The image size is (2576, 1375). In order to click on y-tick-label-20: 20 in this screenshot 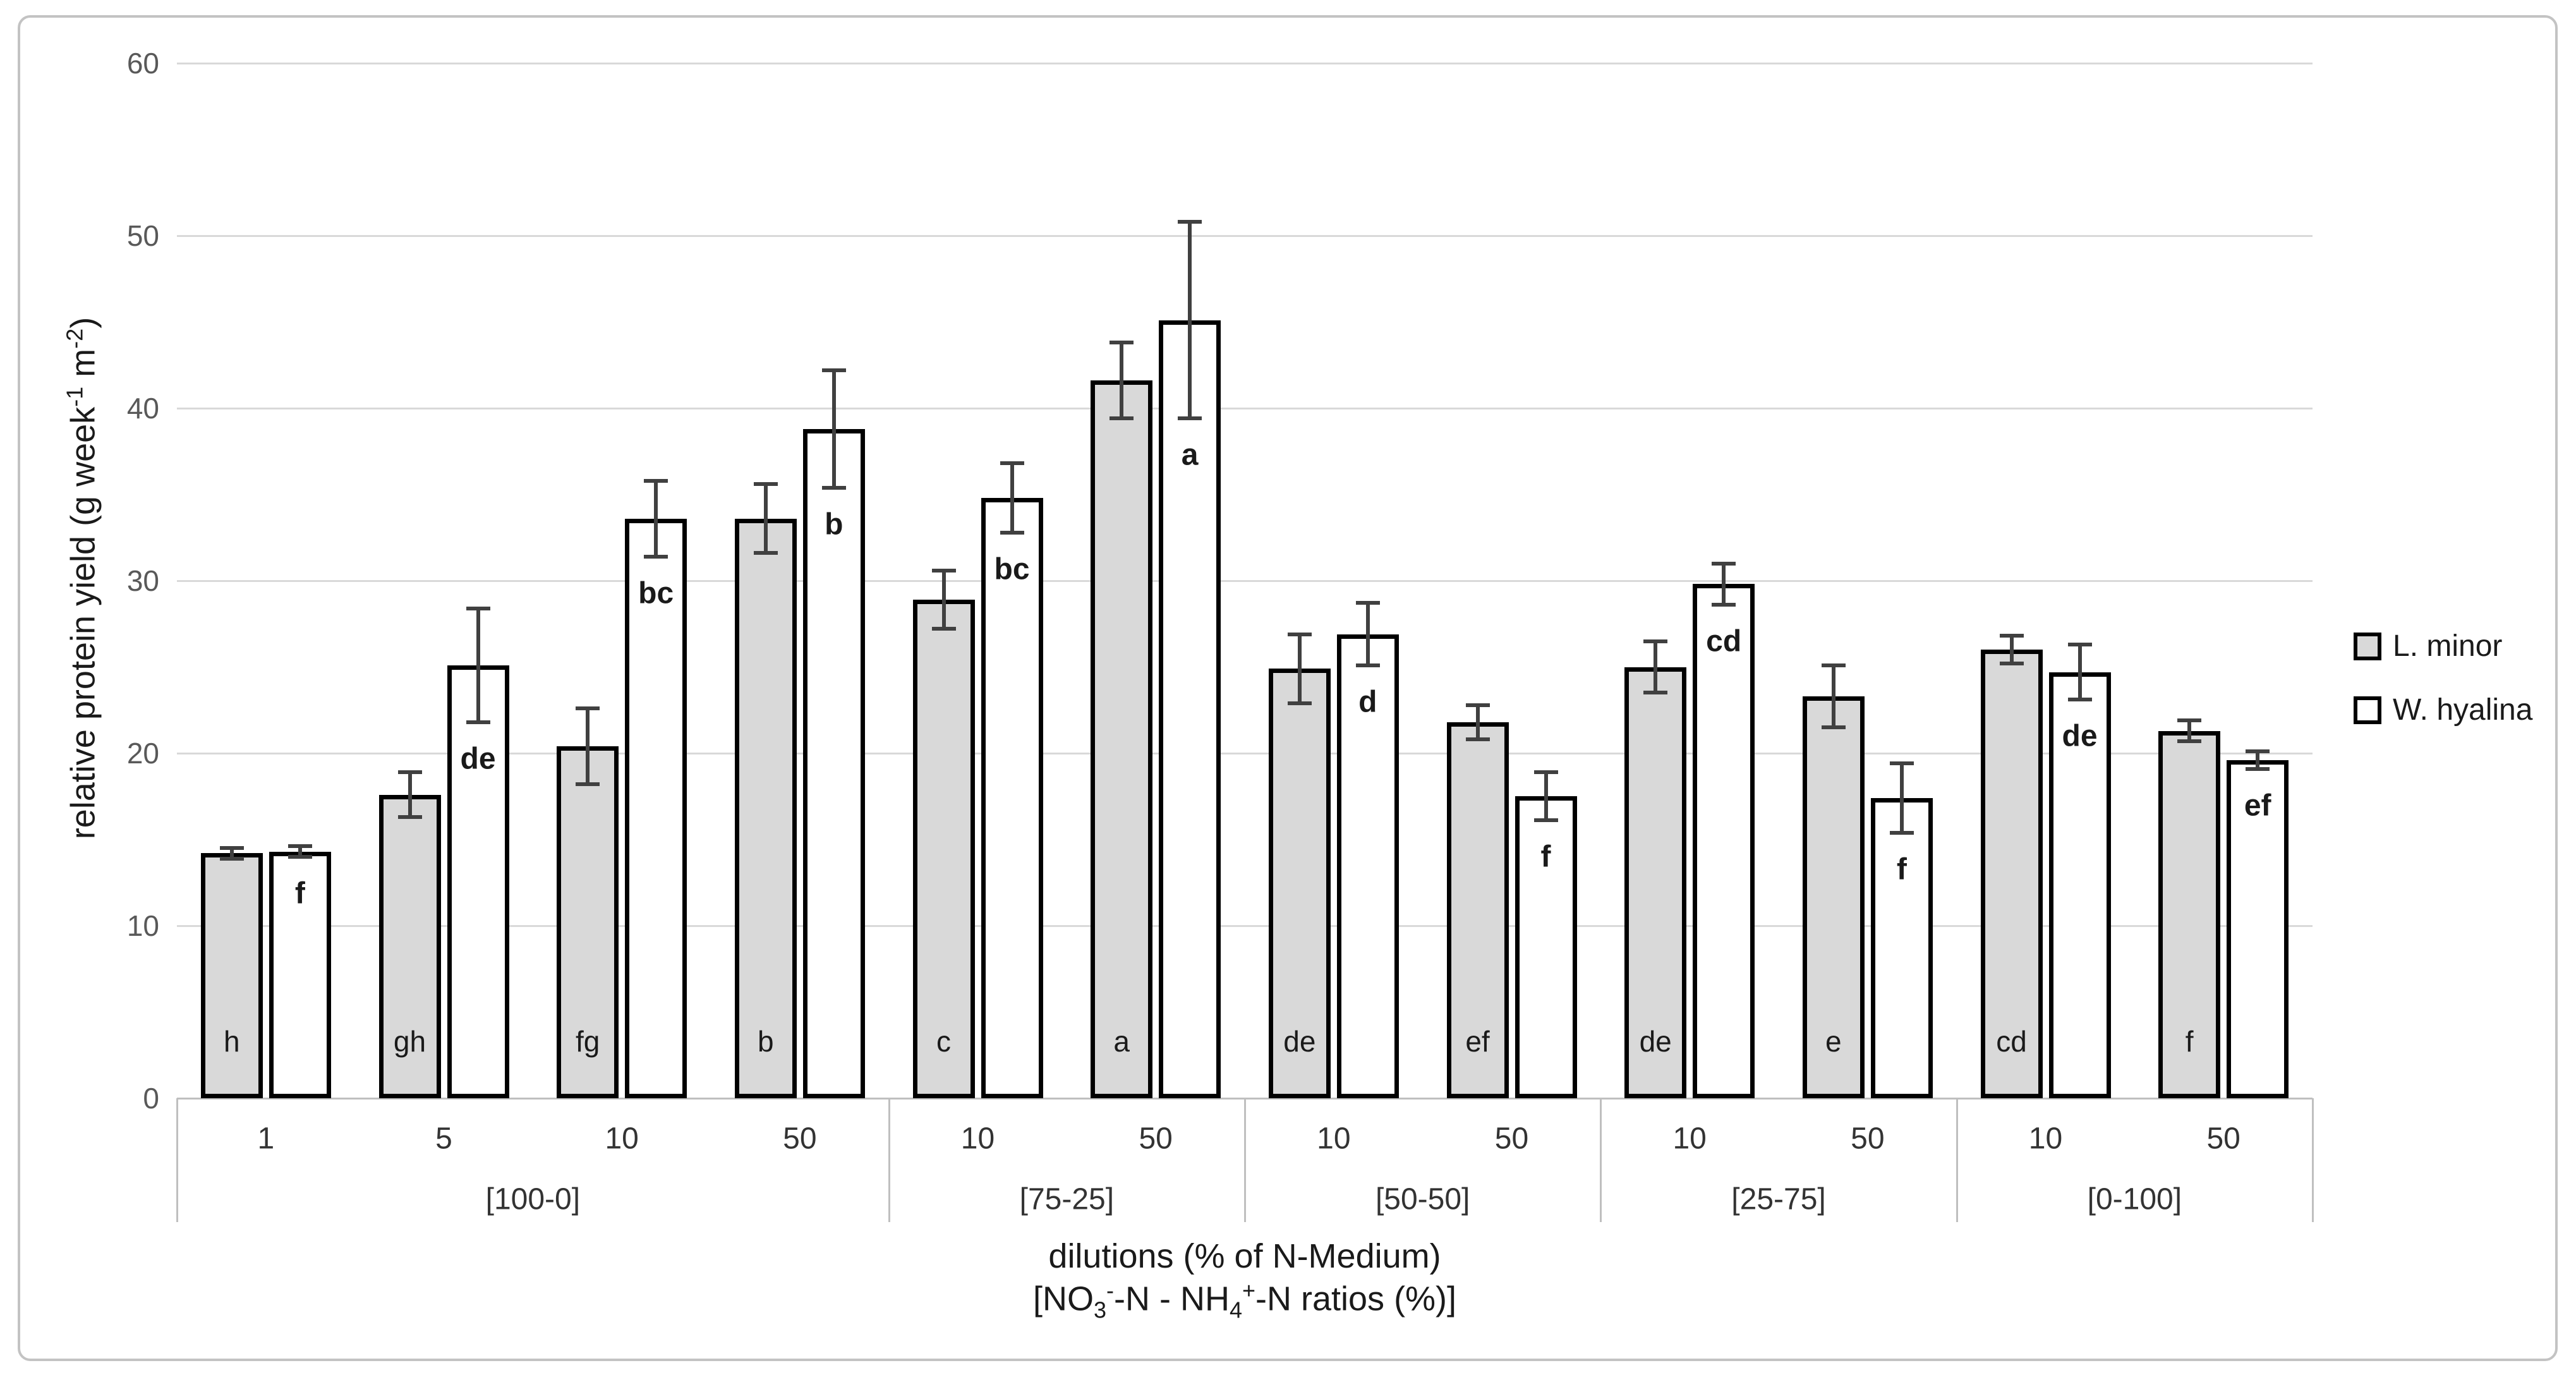, I will do `click(142, 753)`.